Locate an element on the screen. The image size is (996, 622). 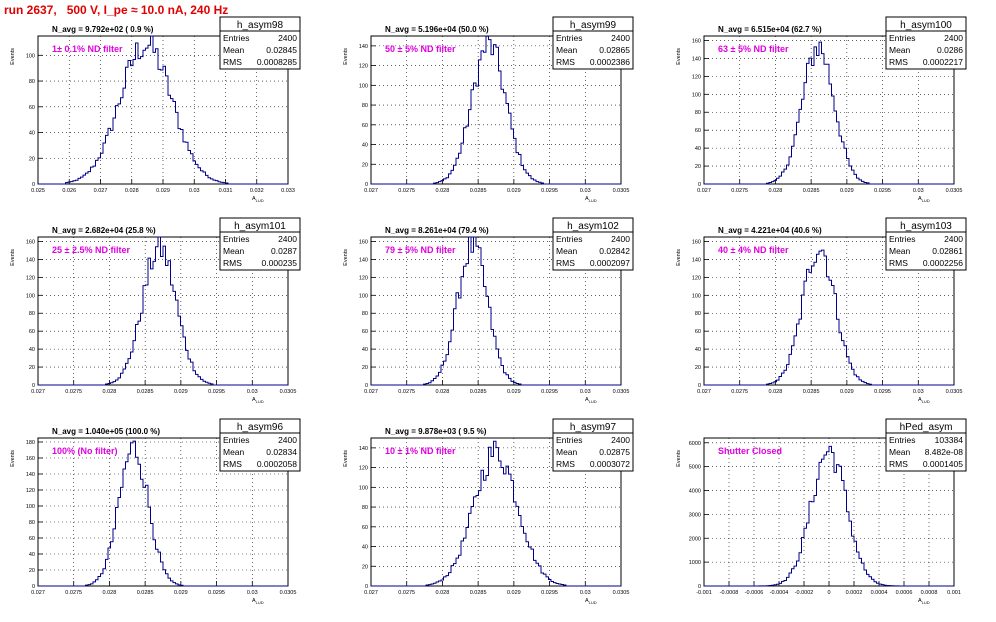
x-tick-label: 0.032 is located at coordinates (257, 191).